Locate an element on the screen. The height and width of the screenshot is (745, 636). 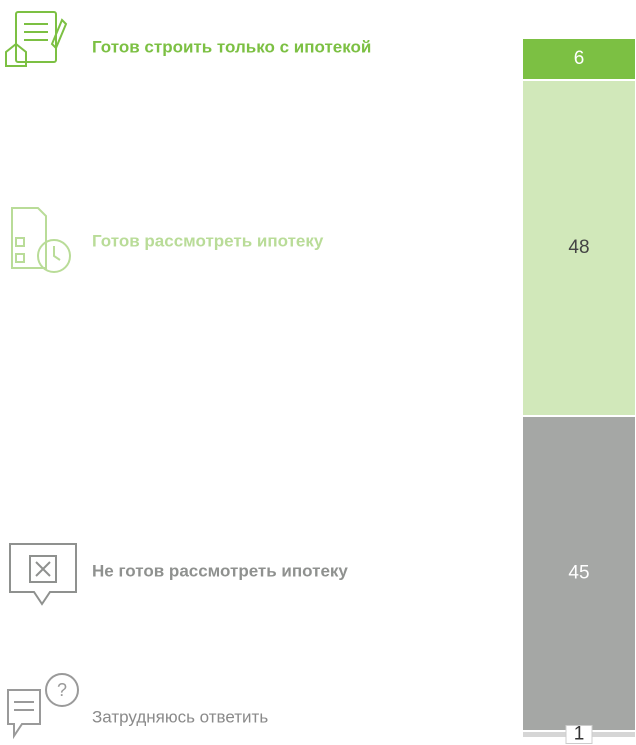
value-label: 45 is located at coordinates (578, 573).